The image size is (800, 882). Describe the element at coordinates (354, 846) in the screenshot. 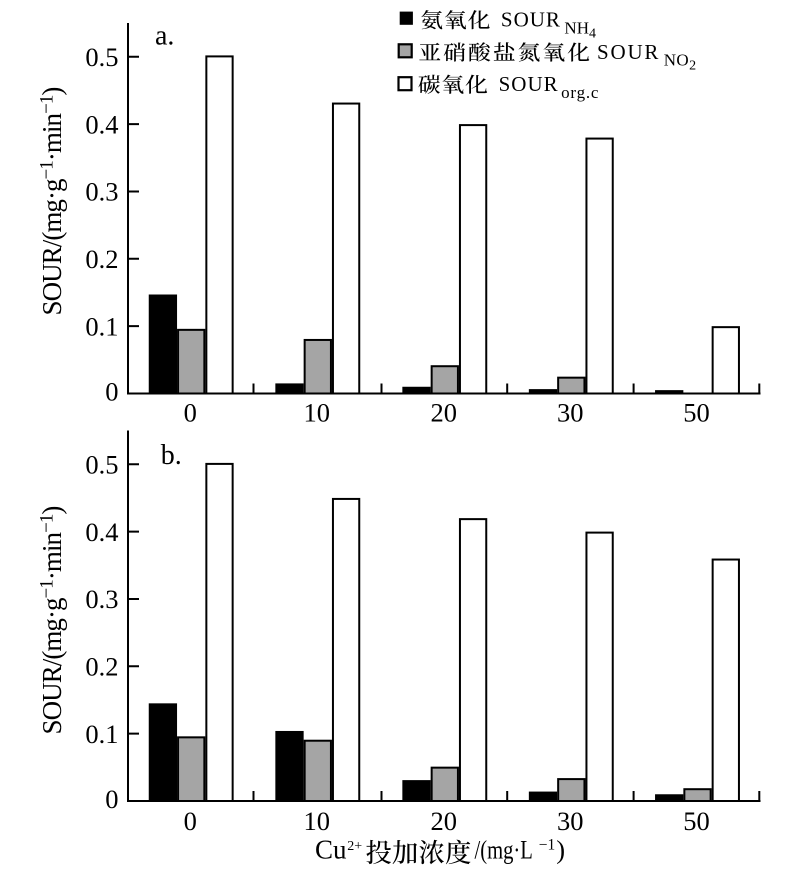

I see `svg-text: 2+` at that location.